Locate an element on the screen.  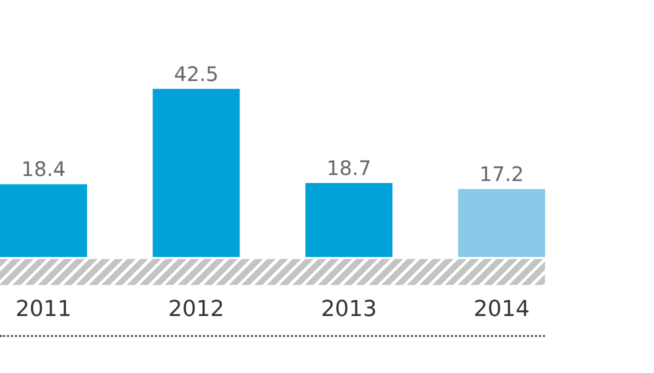
data-label: 42.5 is located at coordinates (196, 74).